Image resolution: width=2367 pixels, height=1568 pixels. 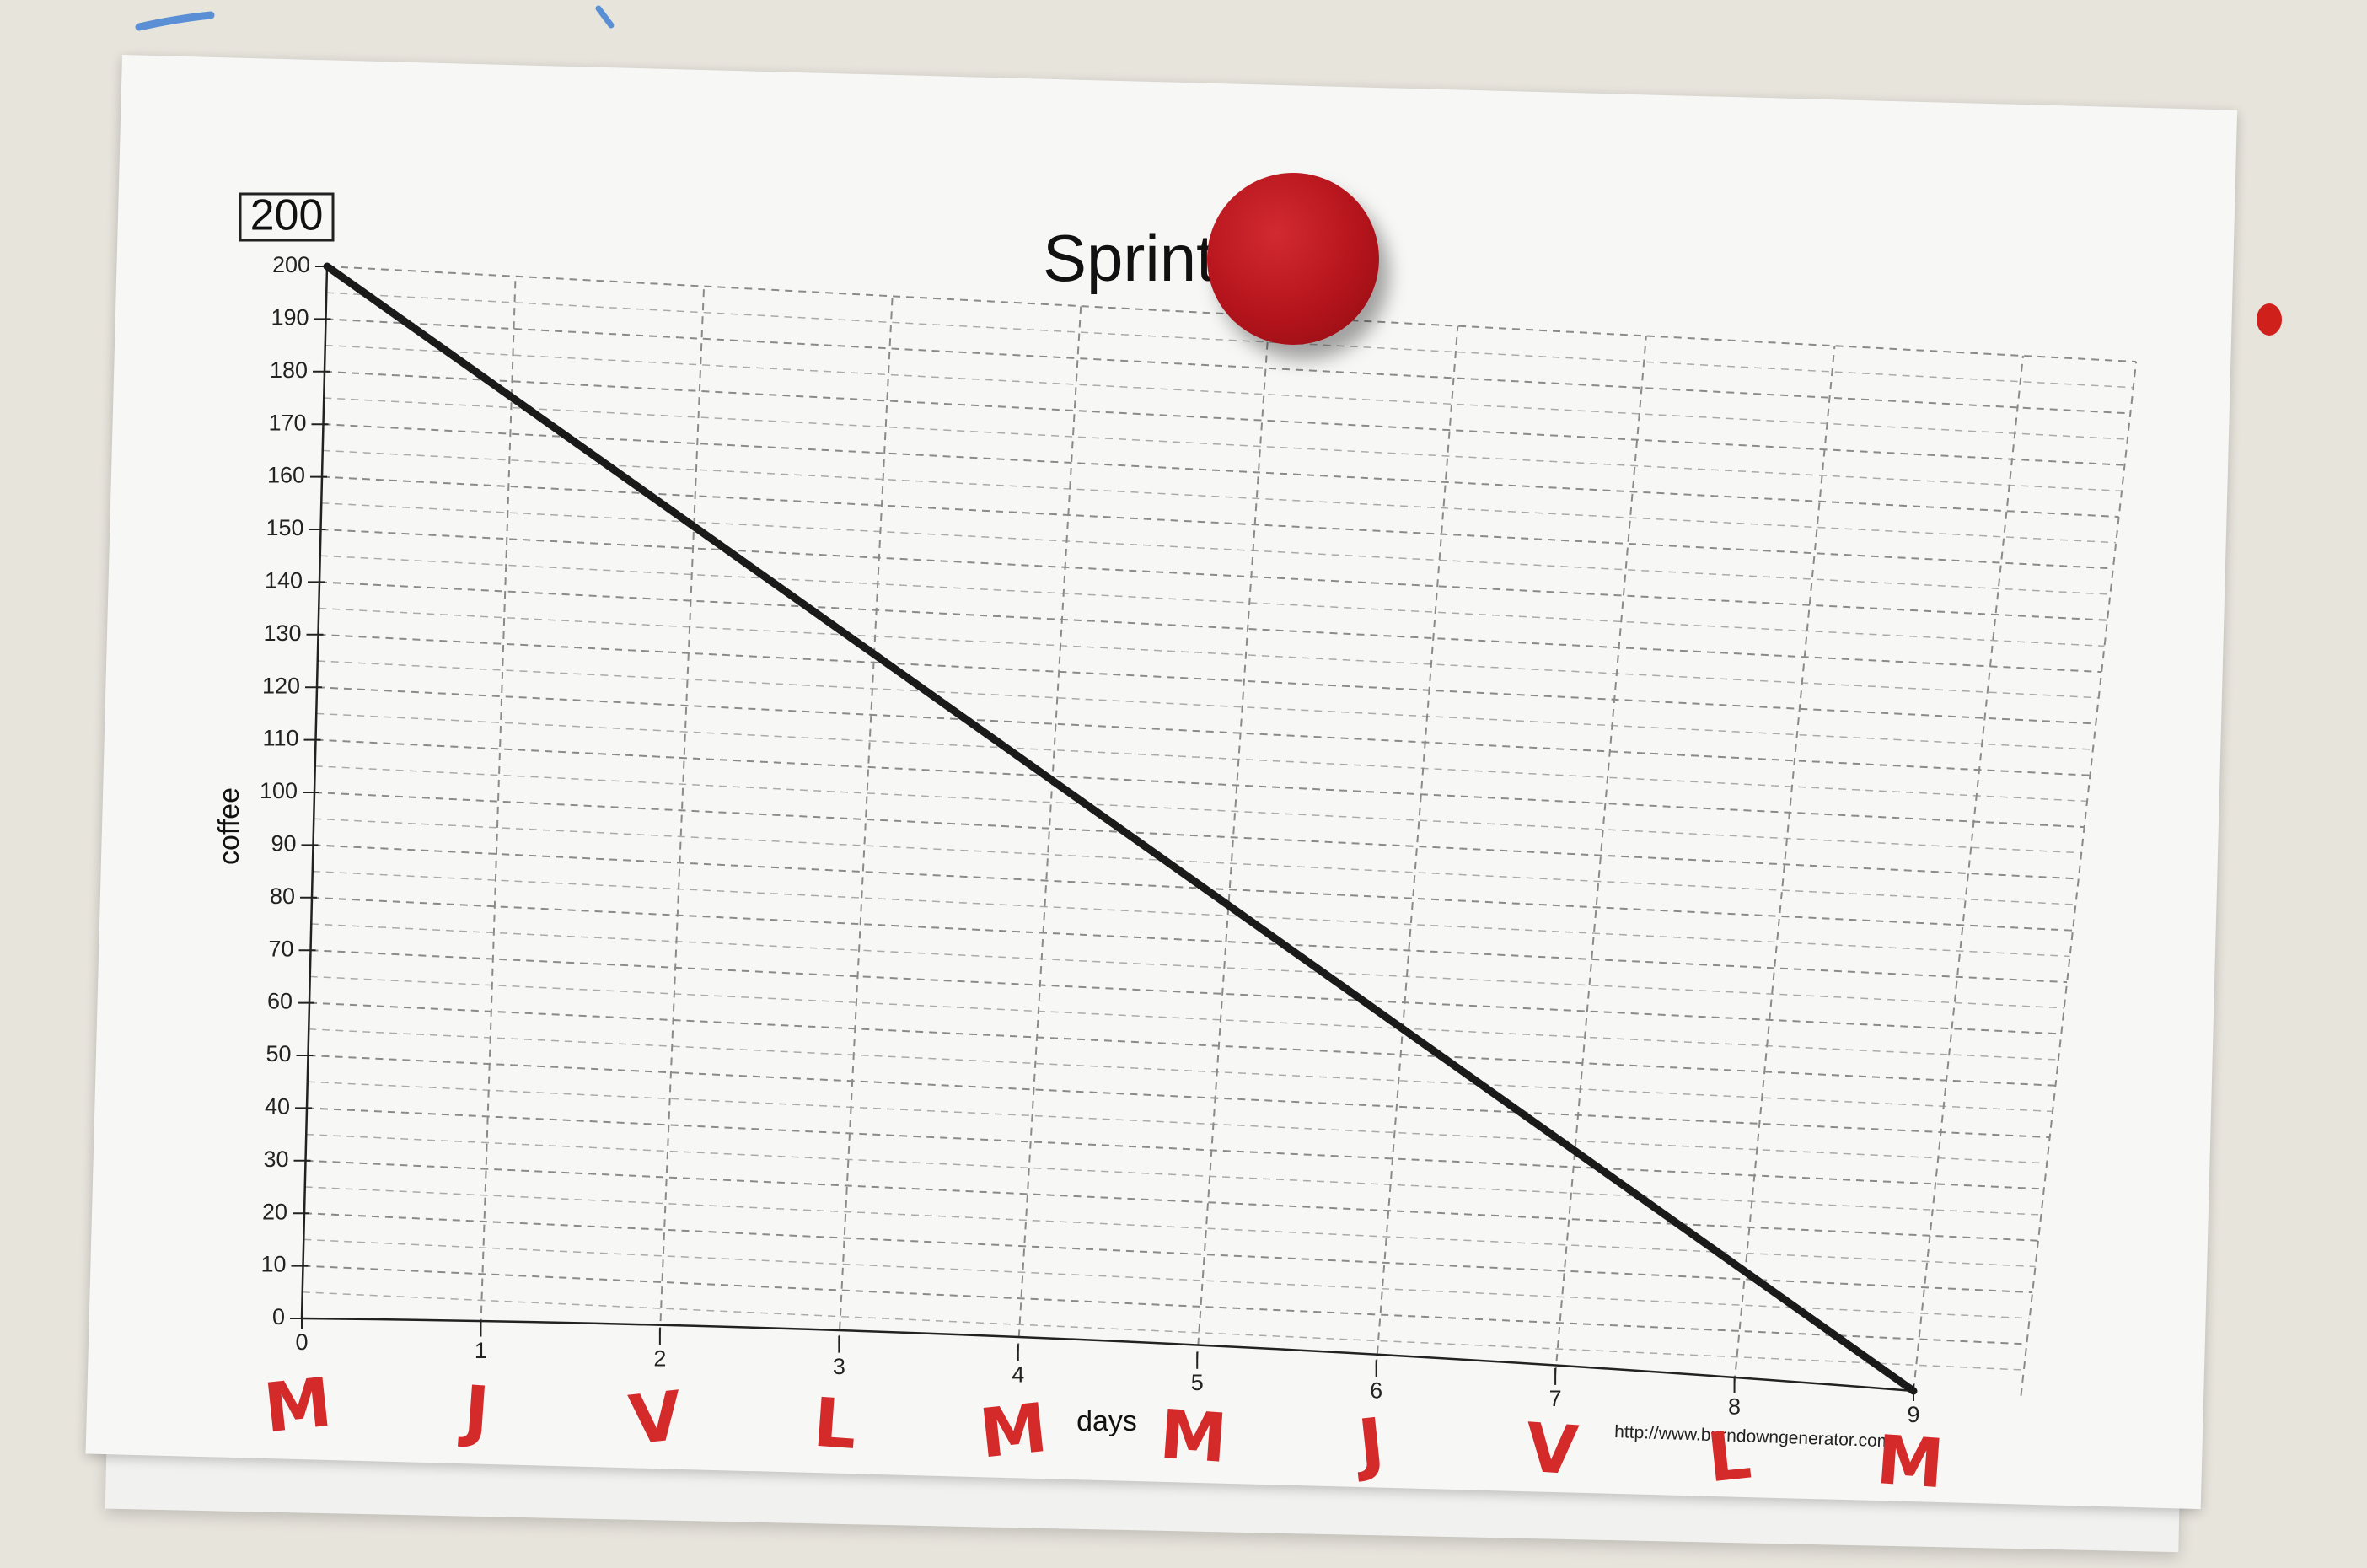 I want to click on footer-url: http://www.burndowngenerator.com, so click(x=1753, y=1437).